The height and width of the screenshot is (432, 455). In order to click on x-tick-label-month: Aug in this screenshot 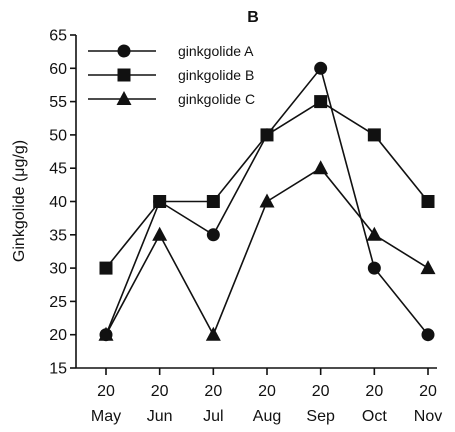, I will do `click(267, 416)`.